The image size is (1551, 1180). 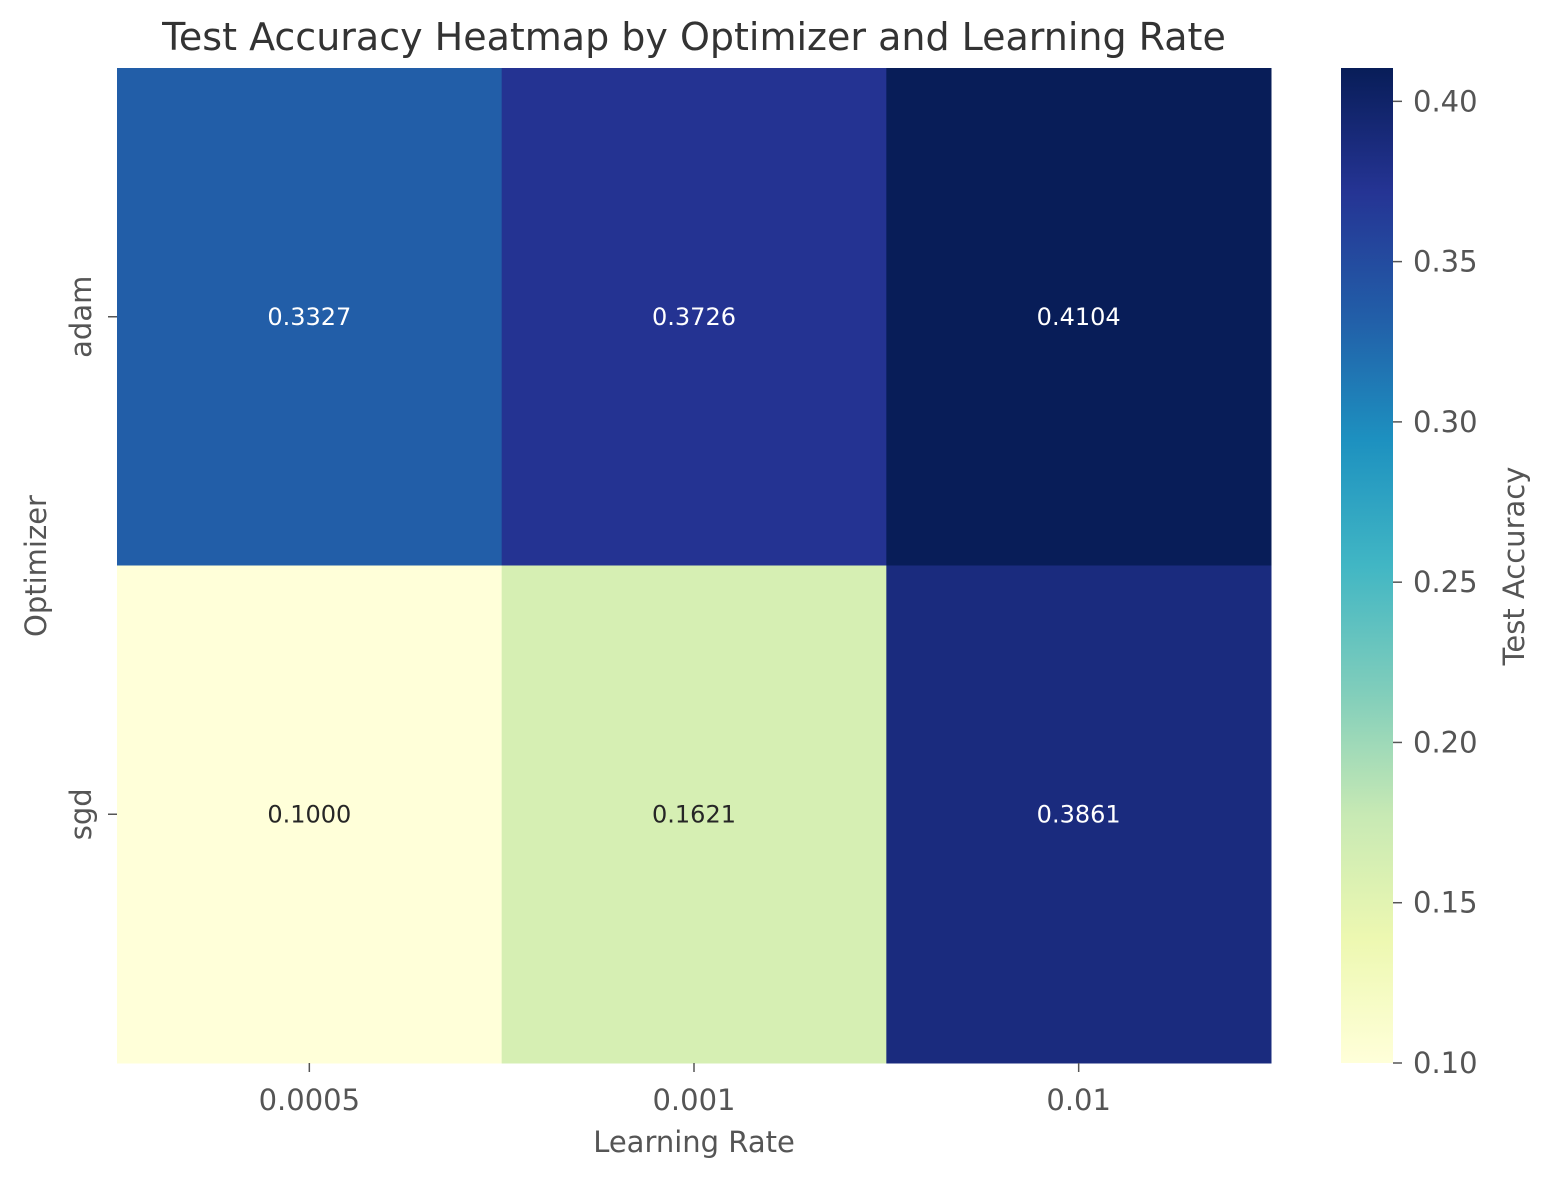 I want to click on colorbar-tick-label: 0.30, so click(x=1445, y=422).